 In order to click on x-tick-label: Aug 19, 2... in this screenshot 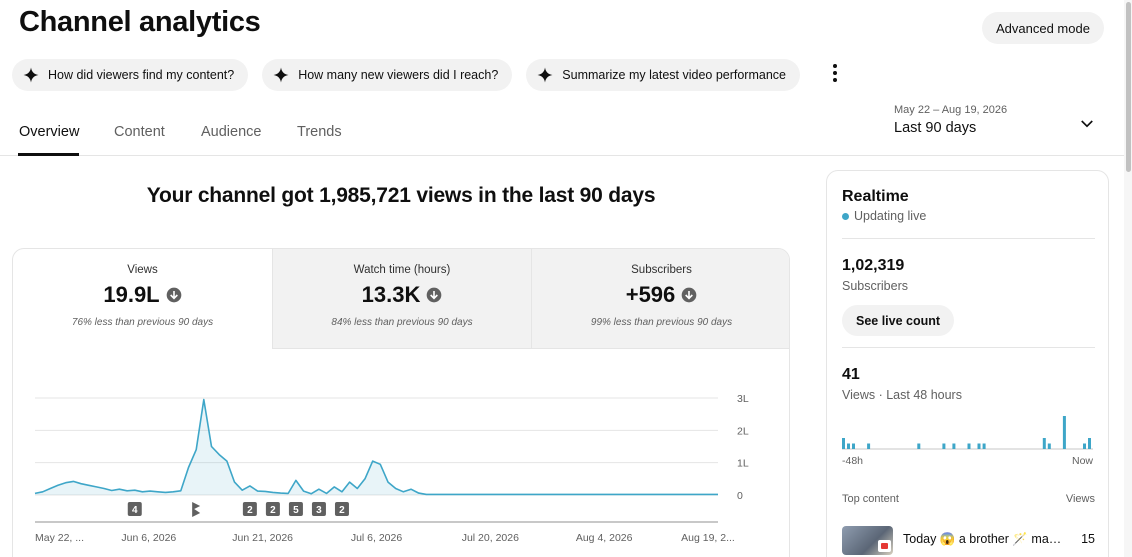, I will do `click(708, 538)`.